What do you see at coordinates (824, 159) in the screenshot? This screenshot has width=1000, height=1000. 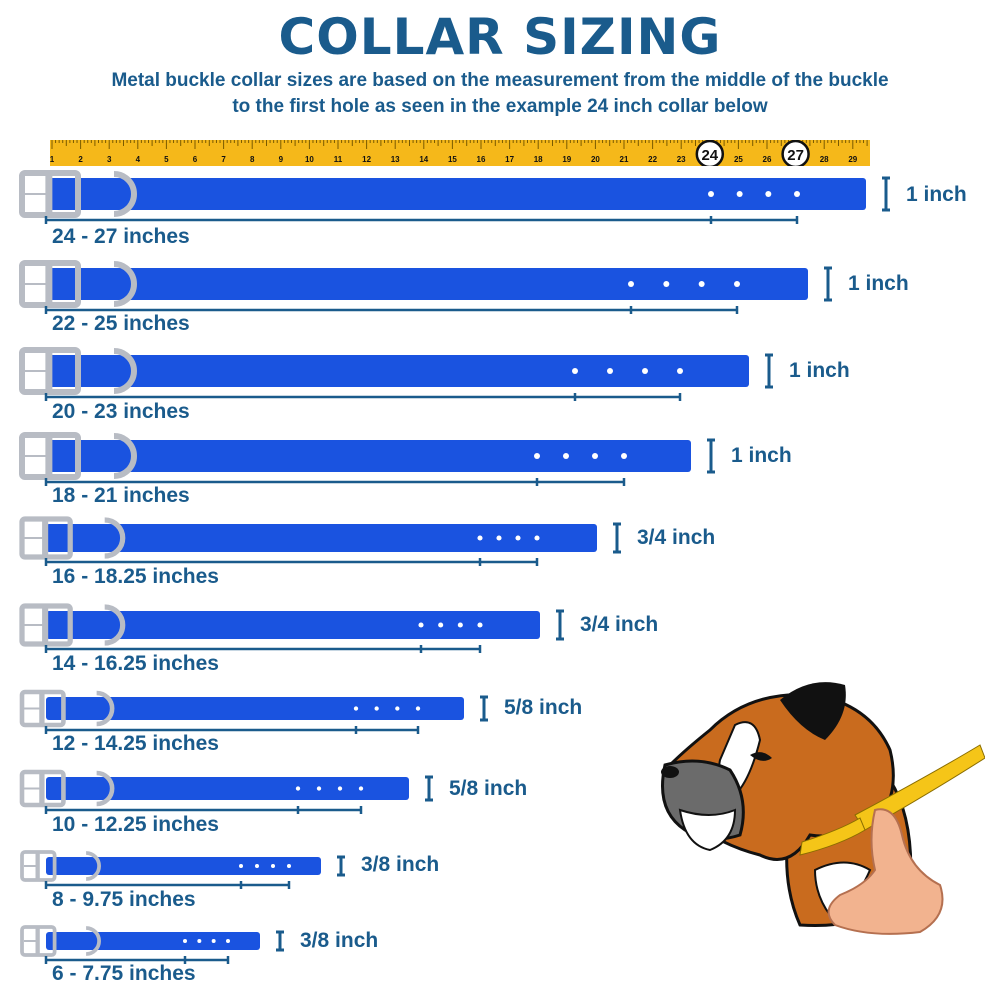 I see `ruler-number: 28` at bounding box center [824, 159].